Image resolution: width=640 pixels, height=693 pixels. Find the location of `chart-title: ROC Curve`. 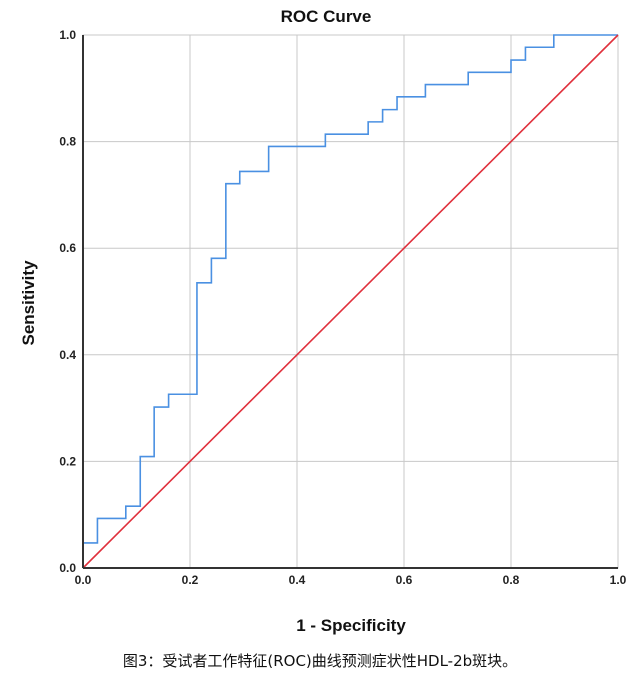

chart-title: ROC Curve is located at coordinates (326, 16).